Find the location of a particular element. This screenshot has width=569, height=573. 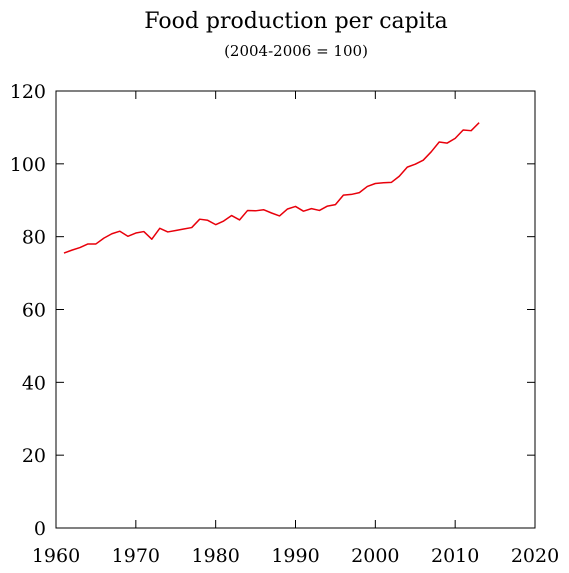

chart-subtitle: (2004-2006 = 100) is located at coordinates (296, 51).